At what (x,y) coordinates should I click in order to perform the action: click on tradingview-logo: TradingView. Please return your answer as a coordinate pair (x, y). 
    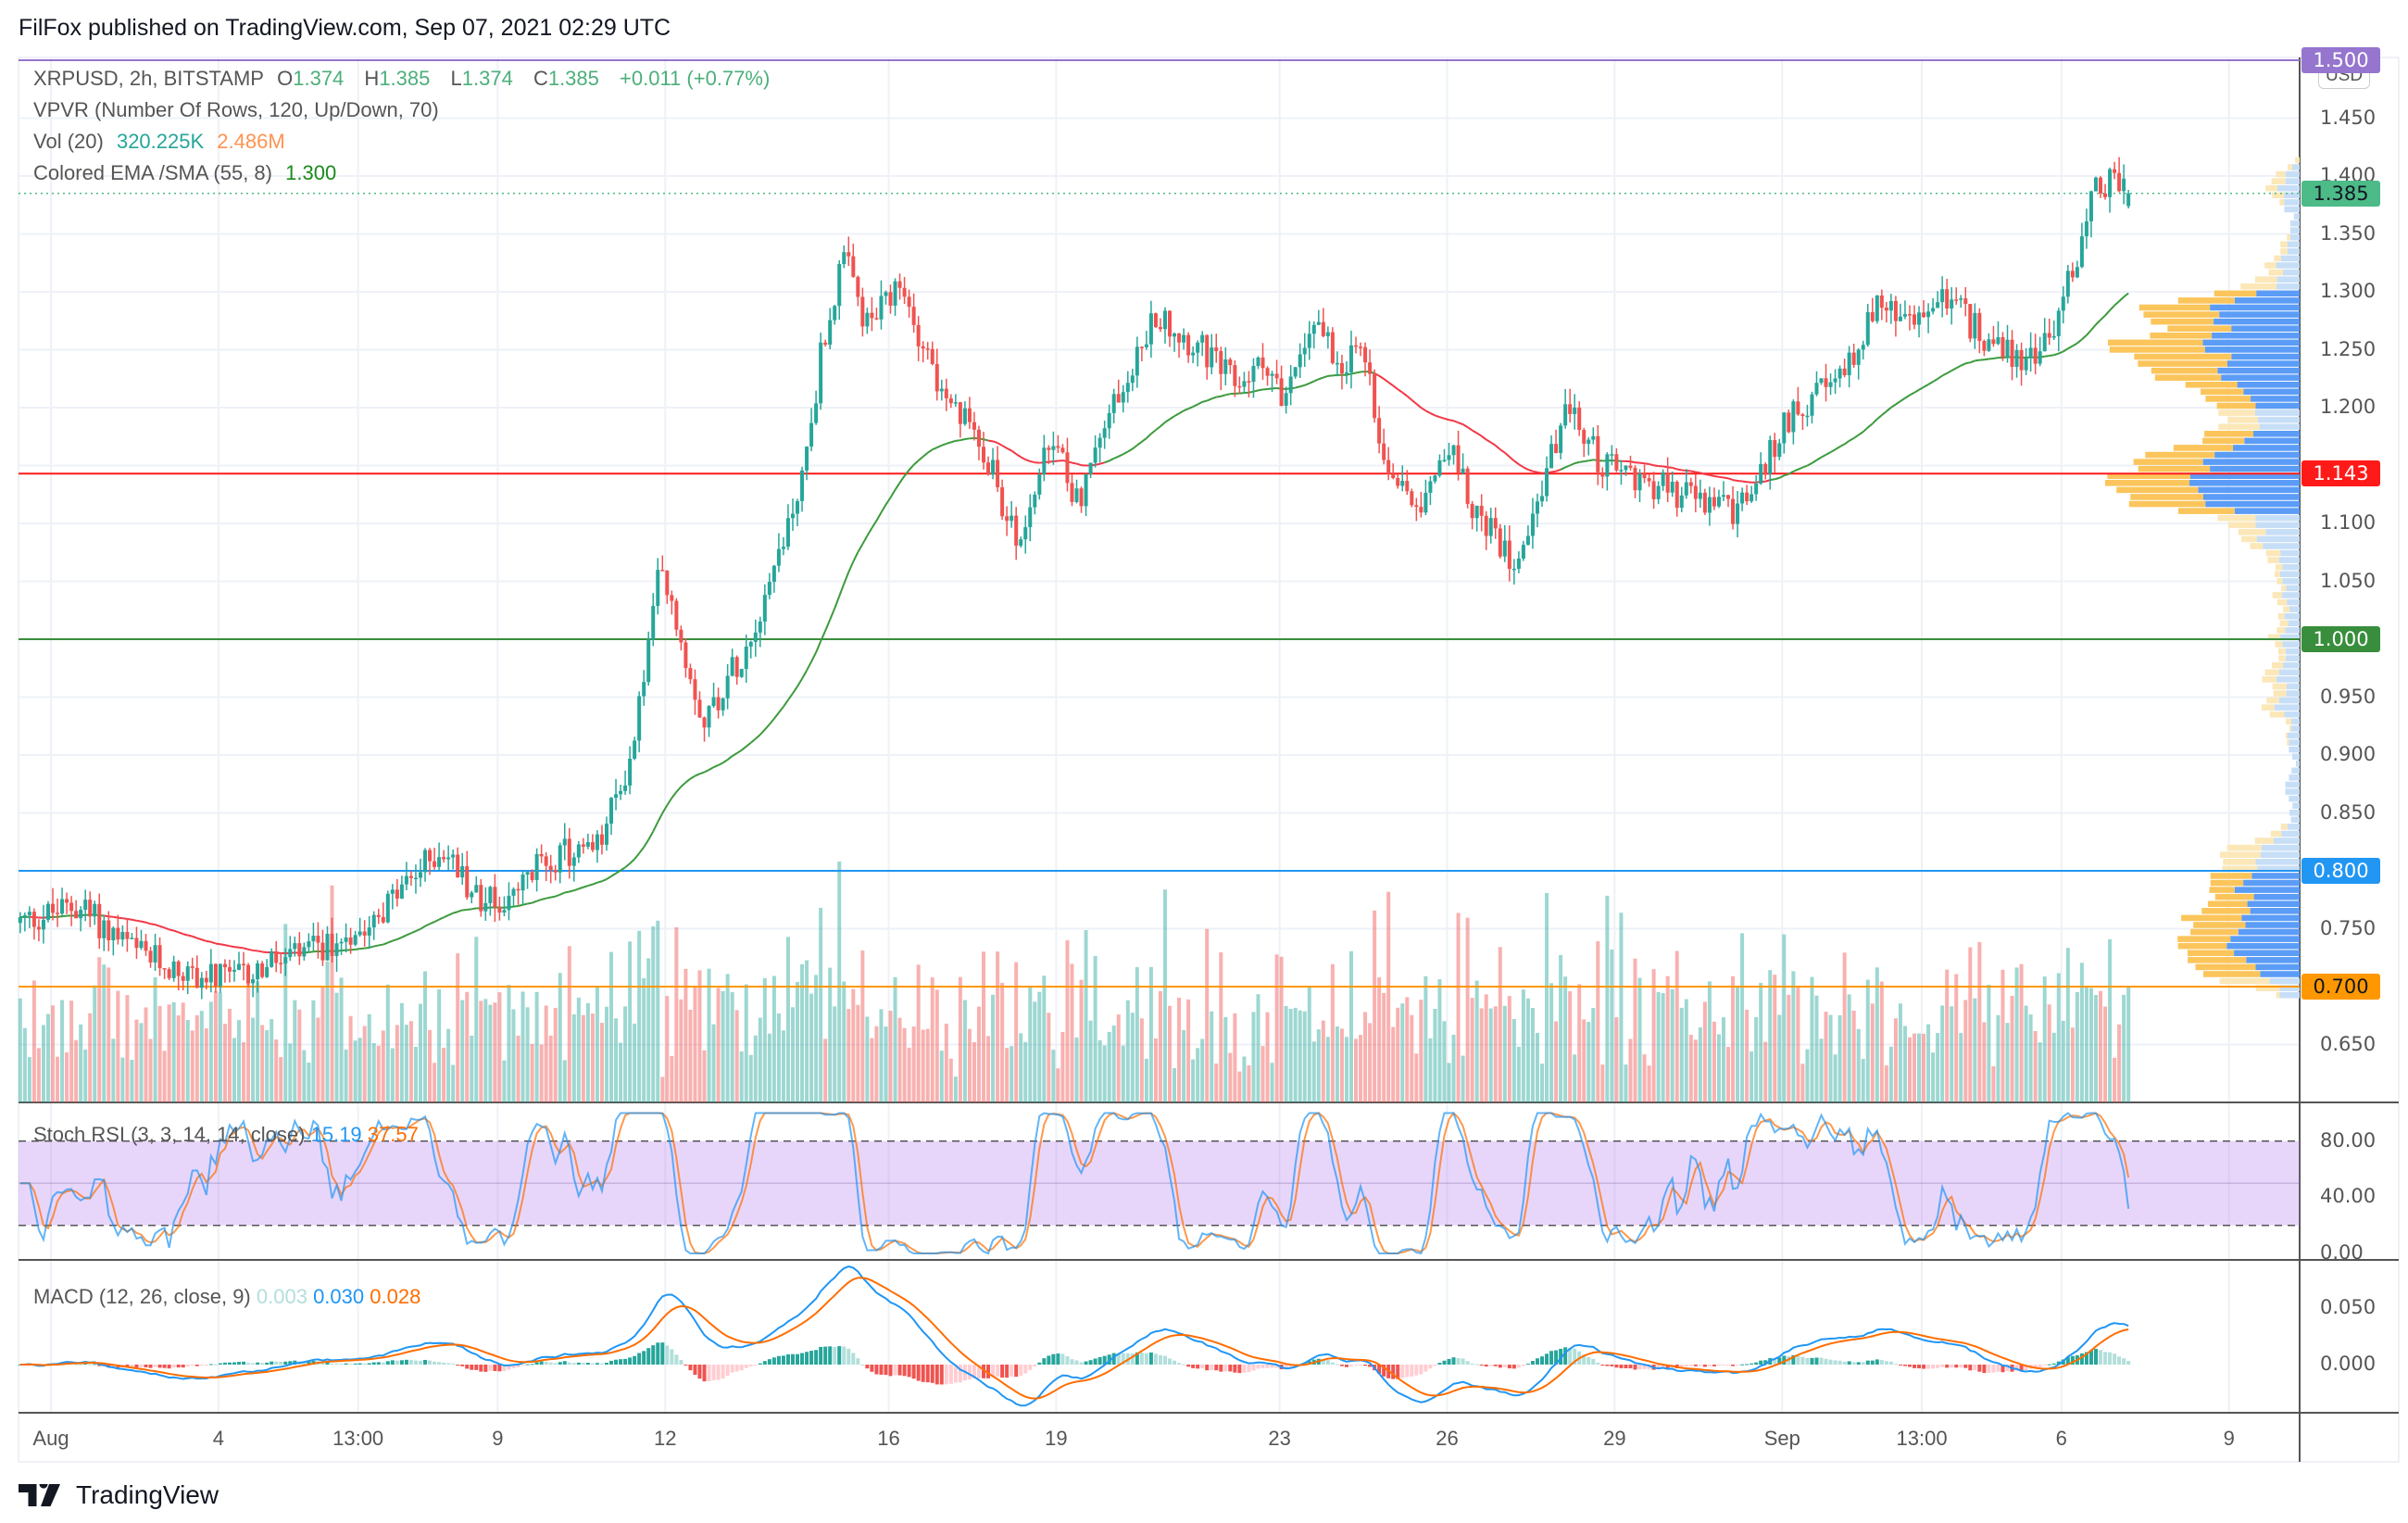
    Looking at the image, I should click on (119, 1495).